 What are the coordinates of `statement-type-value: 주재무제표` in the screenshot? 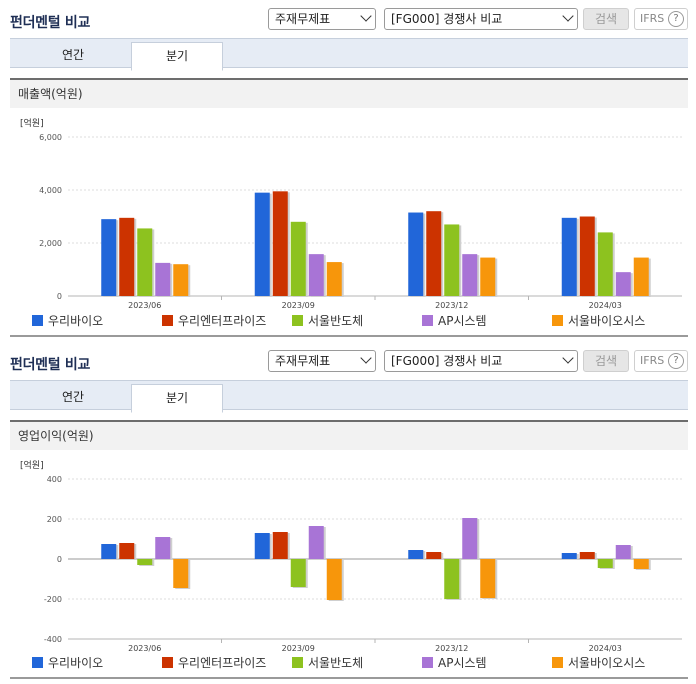 It's located at (303, 19).